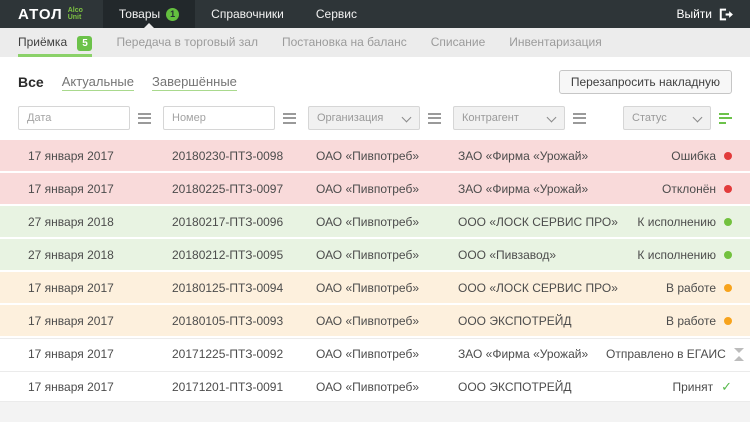 Image resolution: width=750 pixels, height=422 pixels. Describe the element at coordinates (173, 14) in the screenshot. I see `notification-badge: 1` at that location.